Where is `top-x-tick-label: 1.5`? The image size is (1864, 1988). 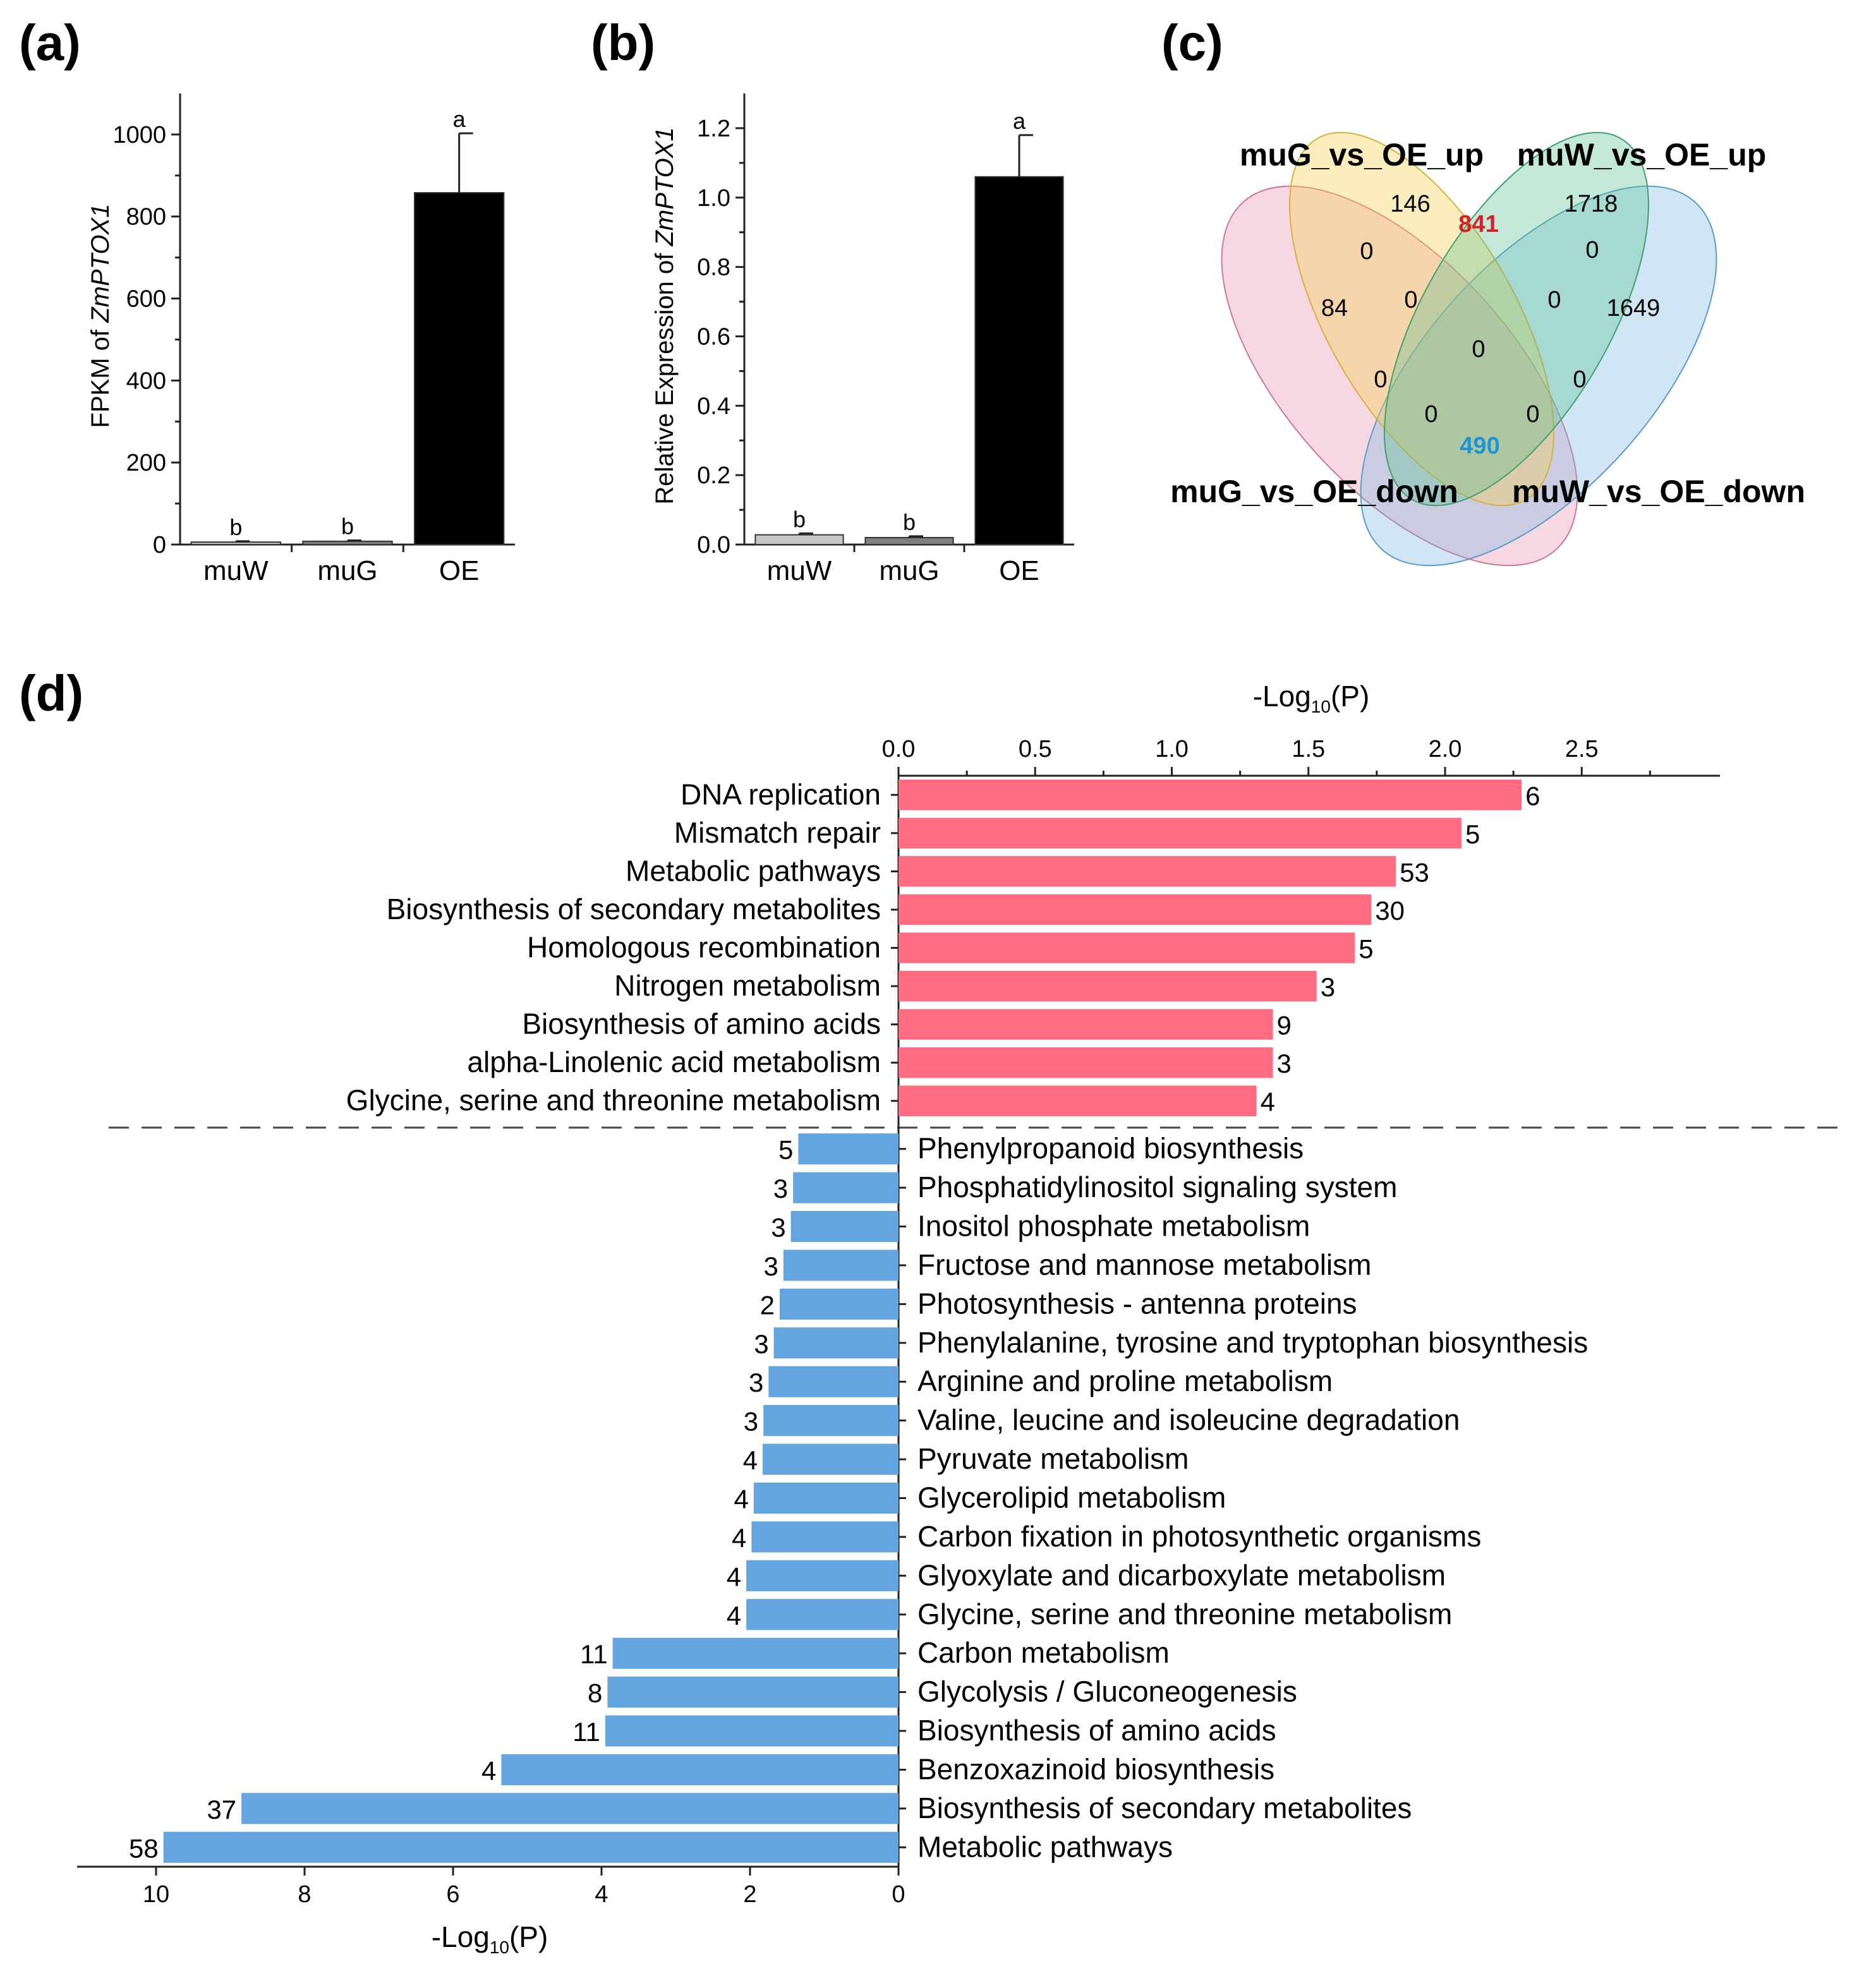
top-x-tick-label: 1.5 is located at coordinates (1308, 749).